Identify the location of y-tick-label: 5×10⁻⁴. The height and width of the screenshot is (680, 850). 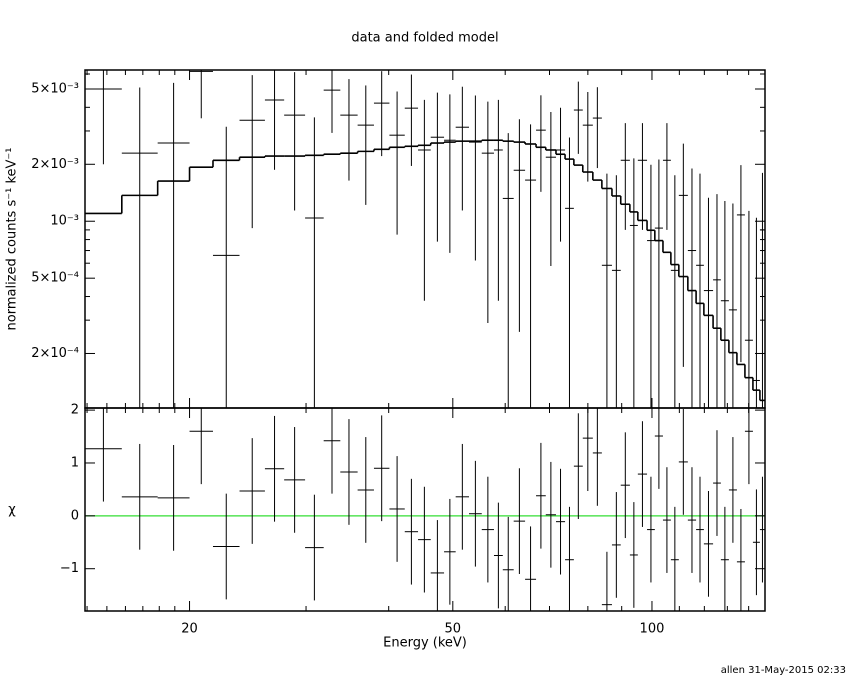
(55, 278).